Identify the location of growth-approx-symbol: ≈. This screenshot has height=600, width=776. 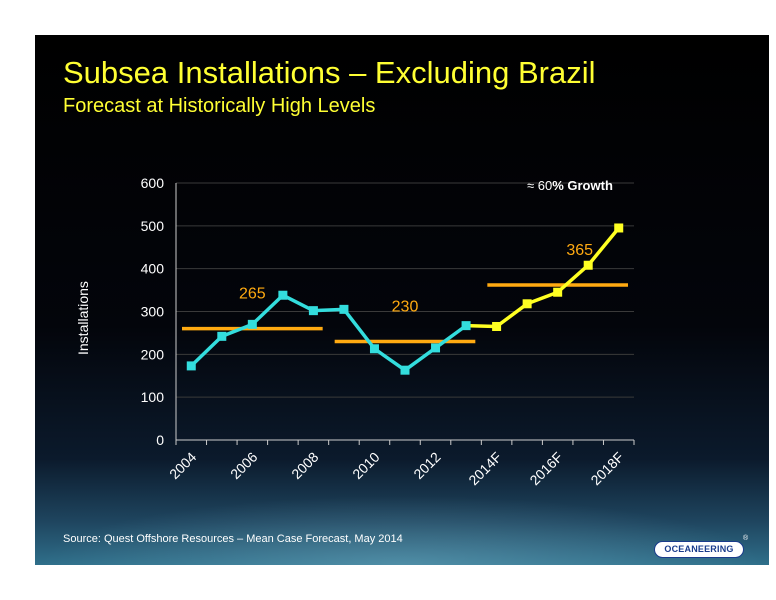
(532, 185).